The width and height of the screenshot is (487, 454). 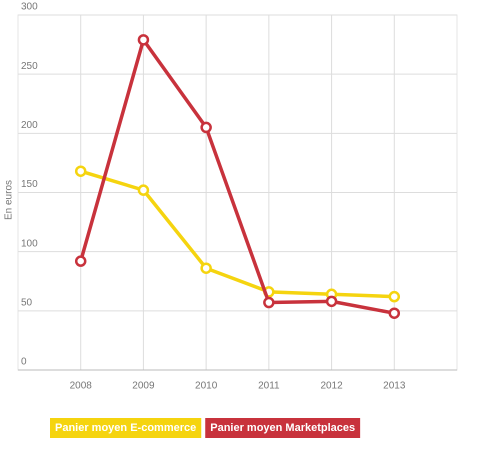 What do you see at coordinates (29, 184) in the screenshot?
I see `y-tick-label: 150` at bounding box center [29, 184].